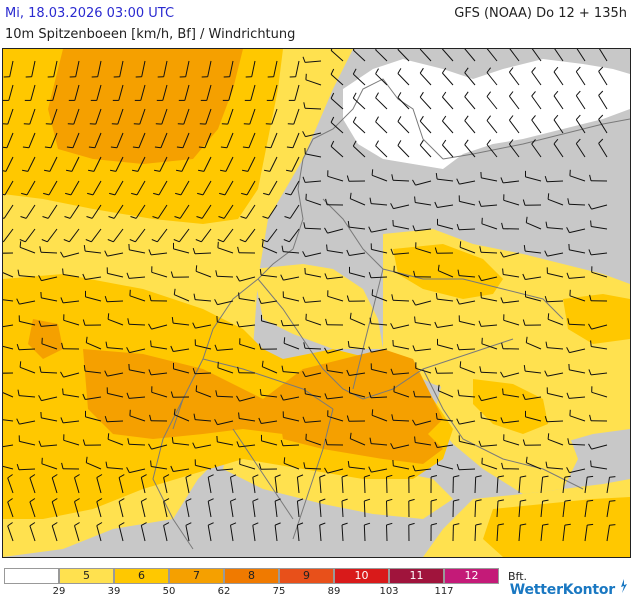 This screenshot has width=633, height=600. Describe the element at coordinates (251, 576) in the screenshot. I see `color-legend: 5 6 7 8 9 10 11 12` at that location.